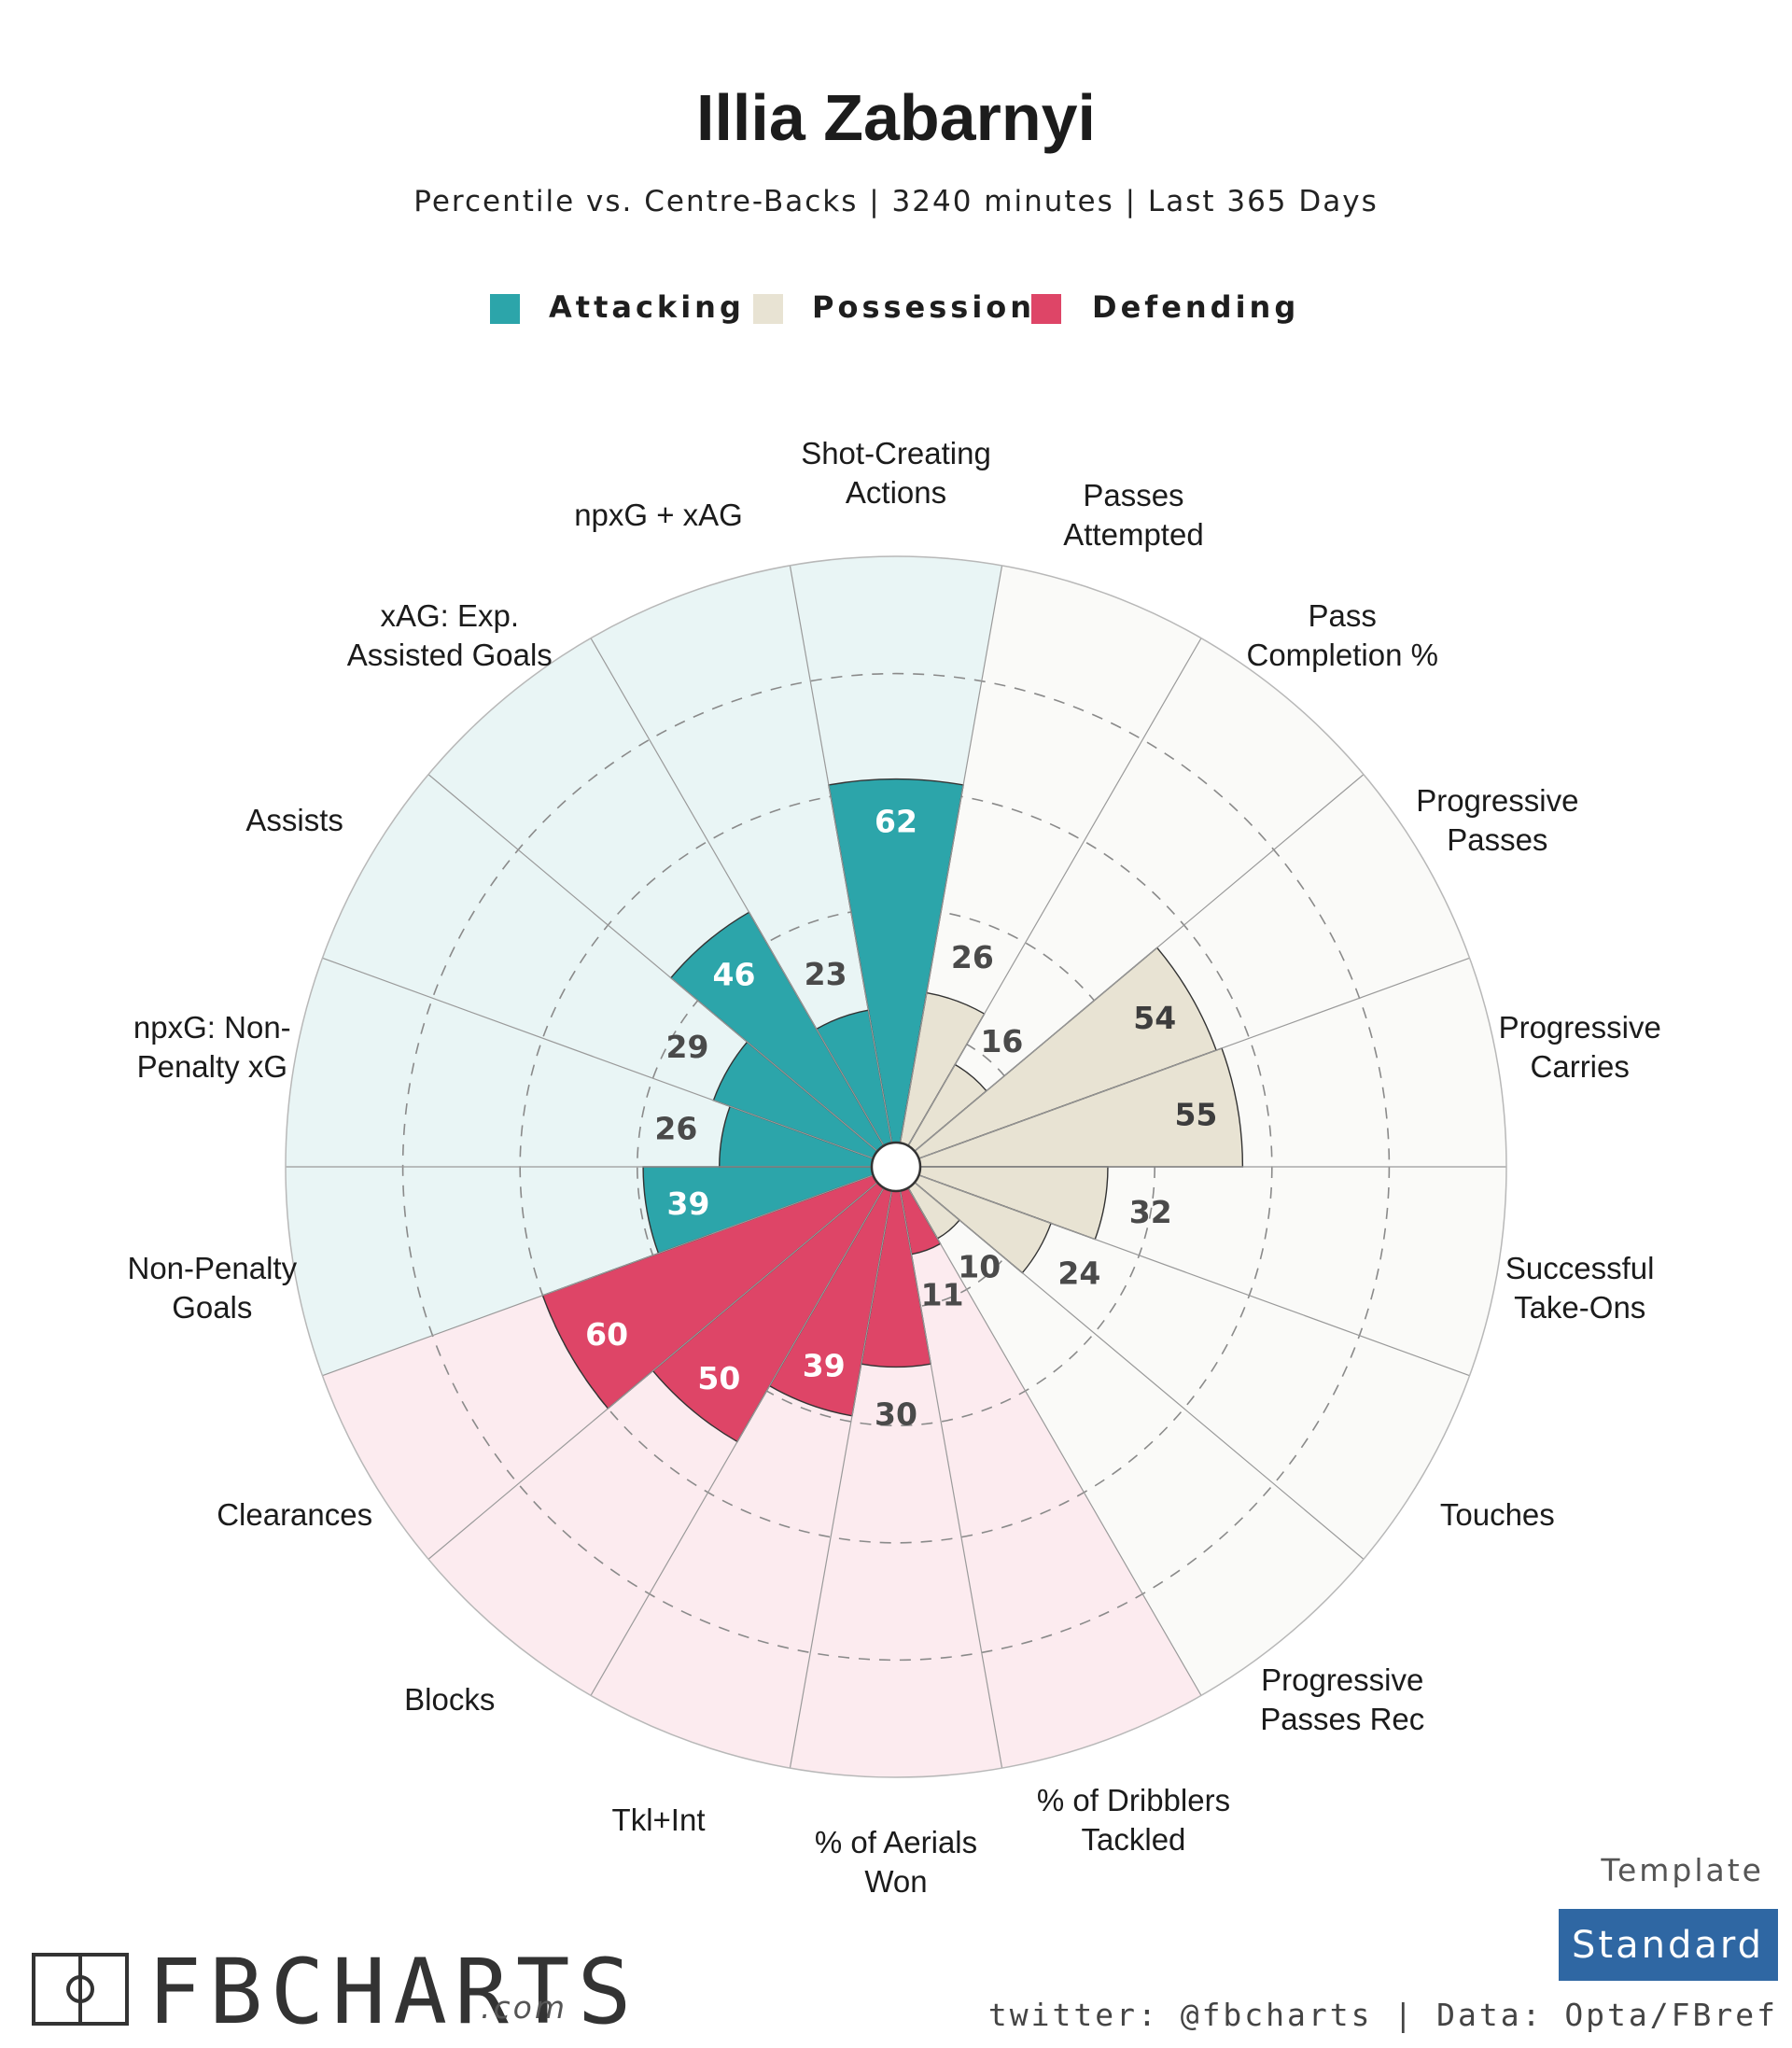 The height and width of the screenshot is (2048, 1792). I want to click on category-label: Progressive Passes Rec, so click(1342, 1699).